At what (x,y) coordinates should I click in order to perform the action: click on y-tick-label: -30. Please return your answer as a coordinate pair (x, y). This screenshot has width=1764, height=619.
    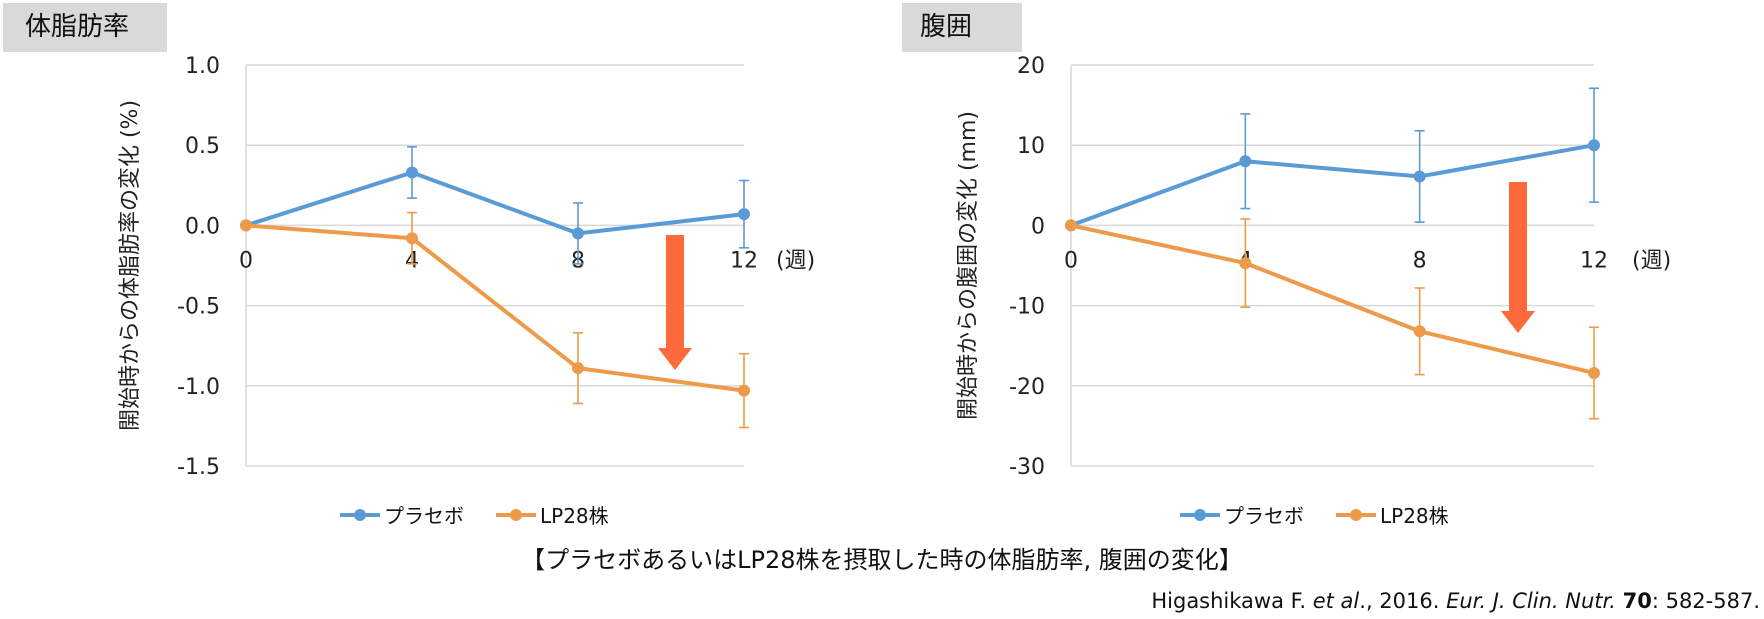
    Looking at the image, I should click on (1027, 467).